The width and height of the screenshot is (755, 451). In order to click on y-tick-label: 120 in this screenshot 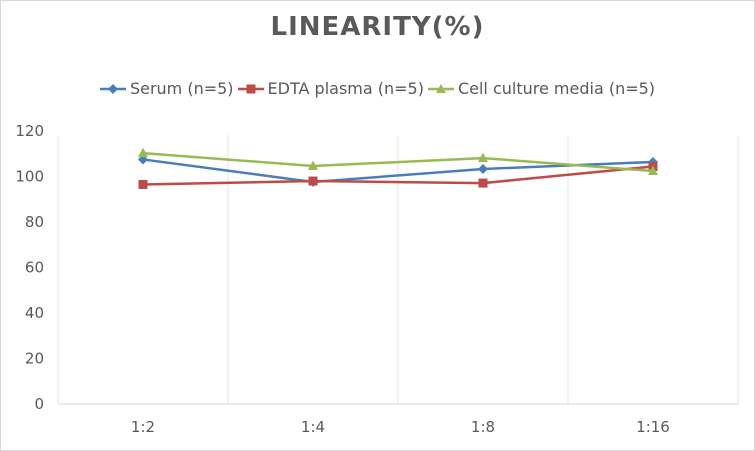, I will do `click(29, 131)`.